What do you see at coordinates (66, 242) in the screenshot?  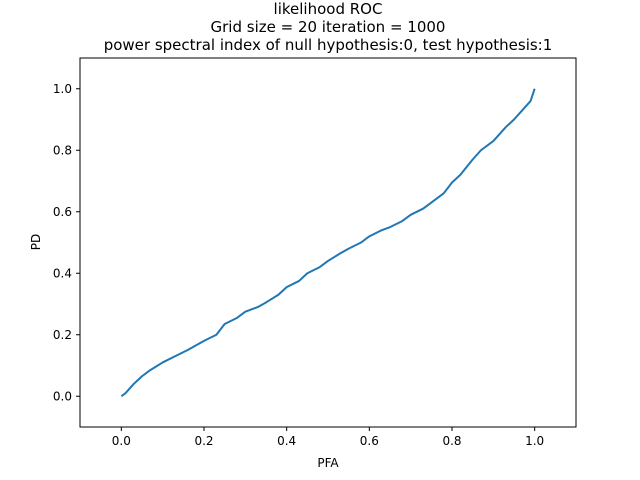 I see `y-axis-ticks: 0.0 0.2 0.4 0.6 0.8 1.0` at bounding box center [66, 242].